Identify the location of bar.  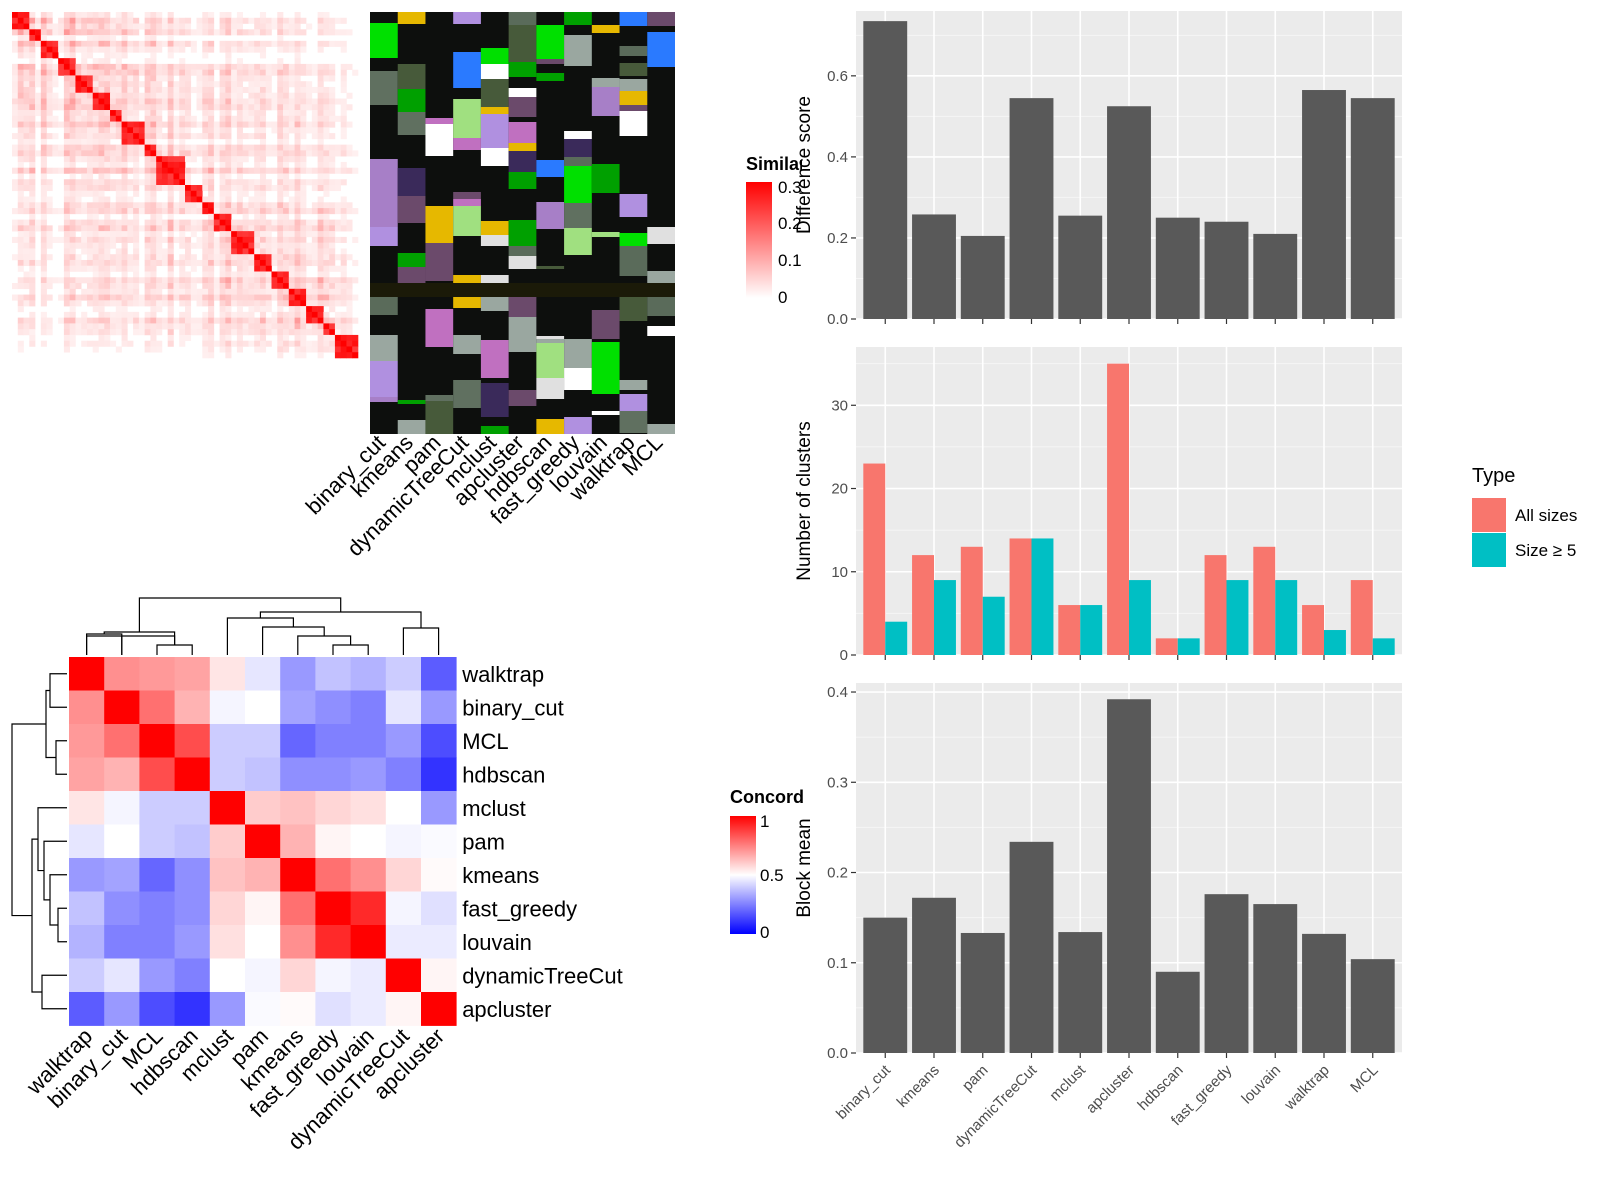
(1042, 596).